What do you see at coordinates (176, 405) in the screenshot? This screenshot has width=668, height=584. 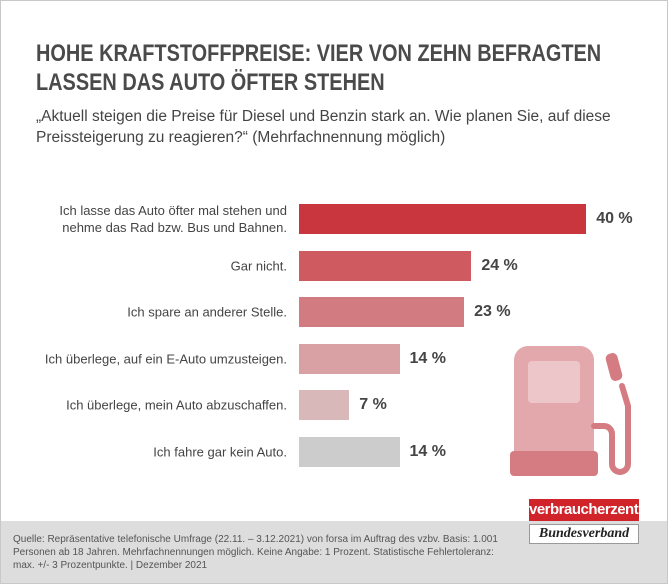 I see `category-label: Ich überlege, mein Auto abzuschaffen.` at bounding box center [176, 405].